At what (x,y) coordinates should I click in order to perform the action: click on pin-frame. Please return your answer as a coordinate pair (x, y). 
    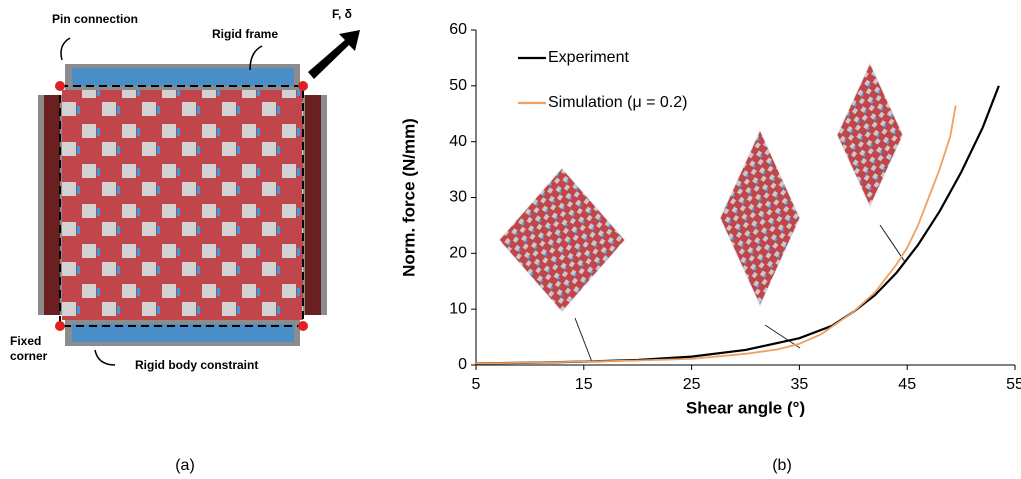
    Looking at the image, I should click on (181, 206).